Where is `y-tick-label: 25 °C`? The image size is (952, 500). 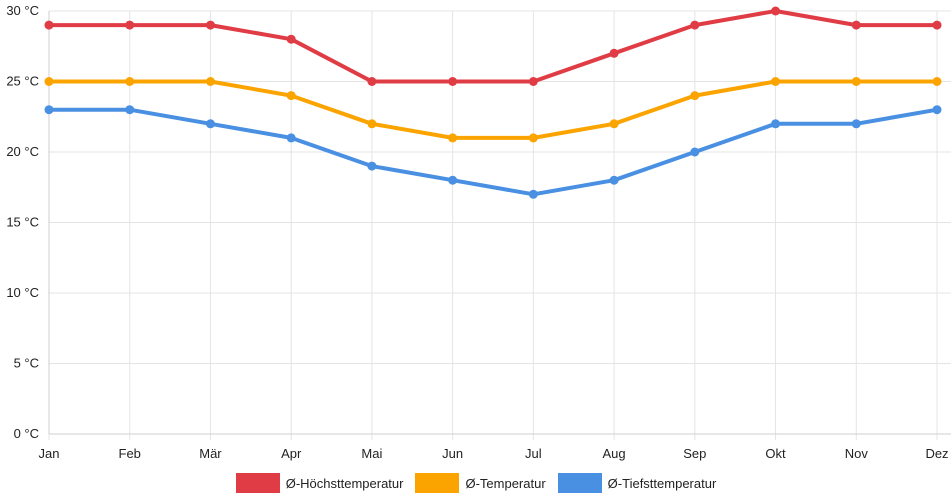
y-tick-label: 25 °C is located at coordinates (22, 81).